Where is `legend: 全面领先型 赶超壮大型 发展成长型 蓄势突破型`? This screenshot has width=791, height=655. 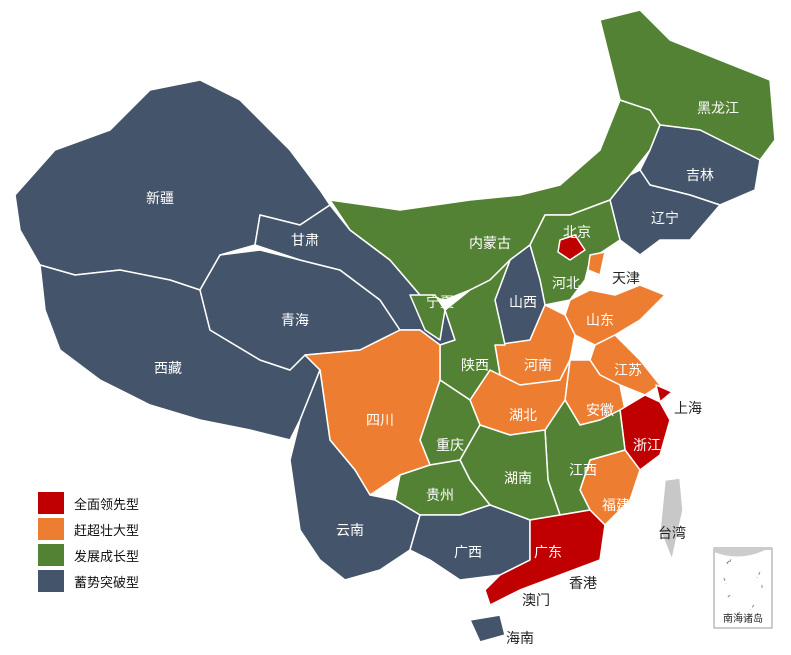 legend: 全面领先型 赶超壮大型 发展成长型 蓄势突破型 is located at coordinates (88, 542).